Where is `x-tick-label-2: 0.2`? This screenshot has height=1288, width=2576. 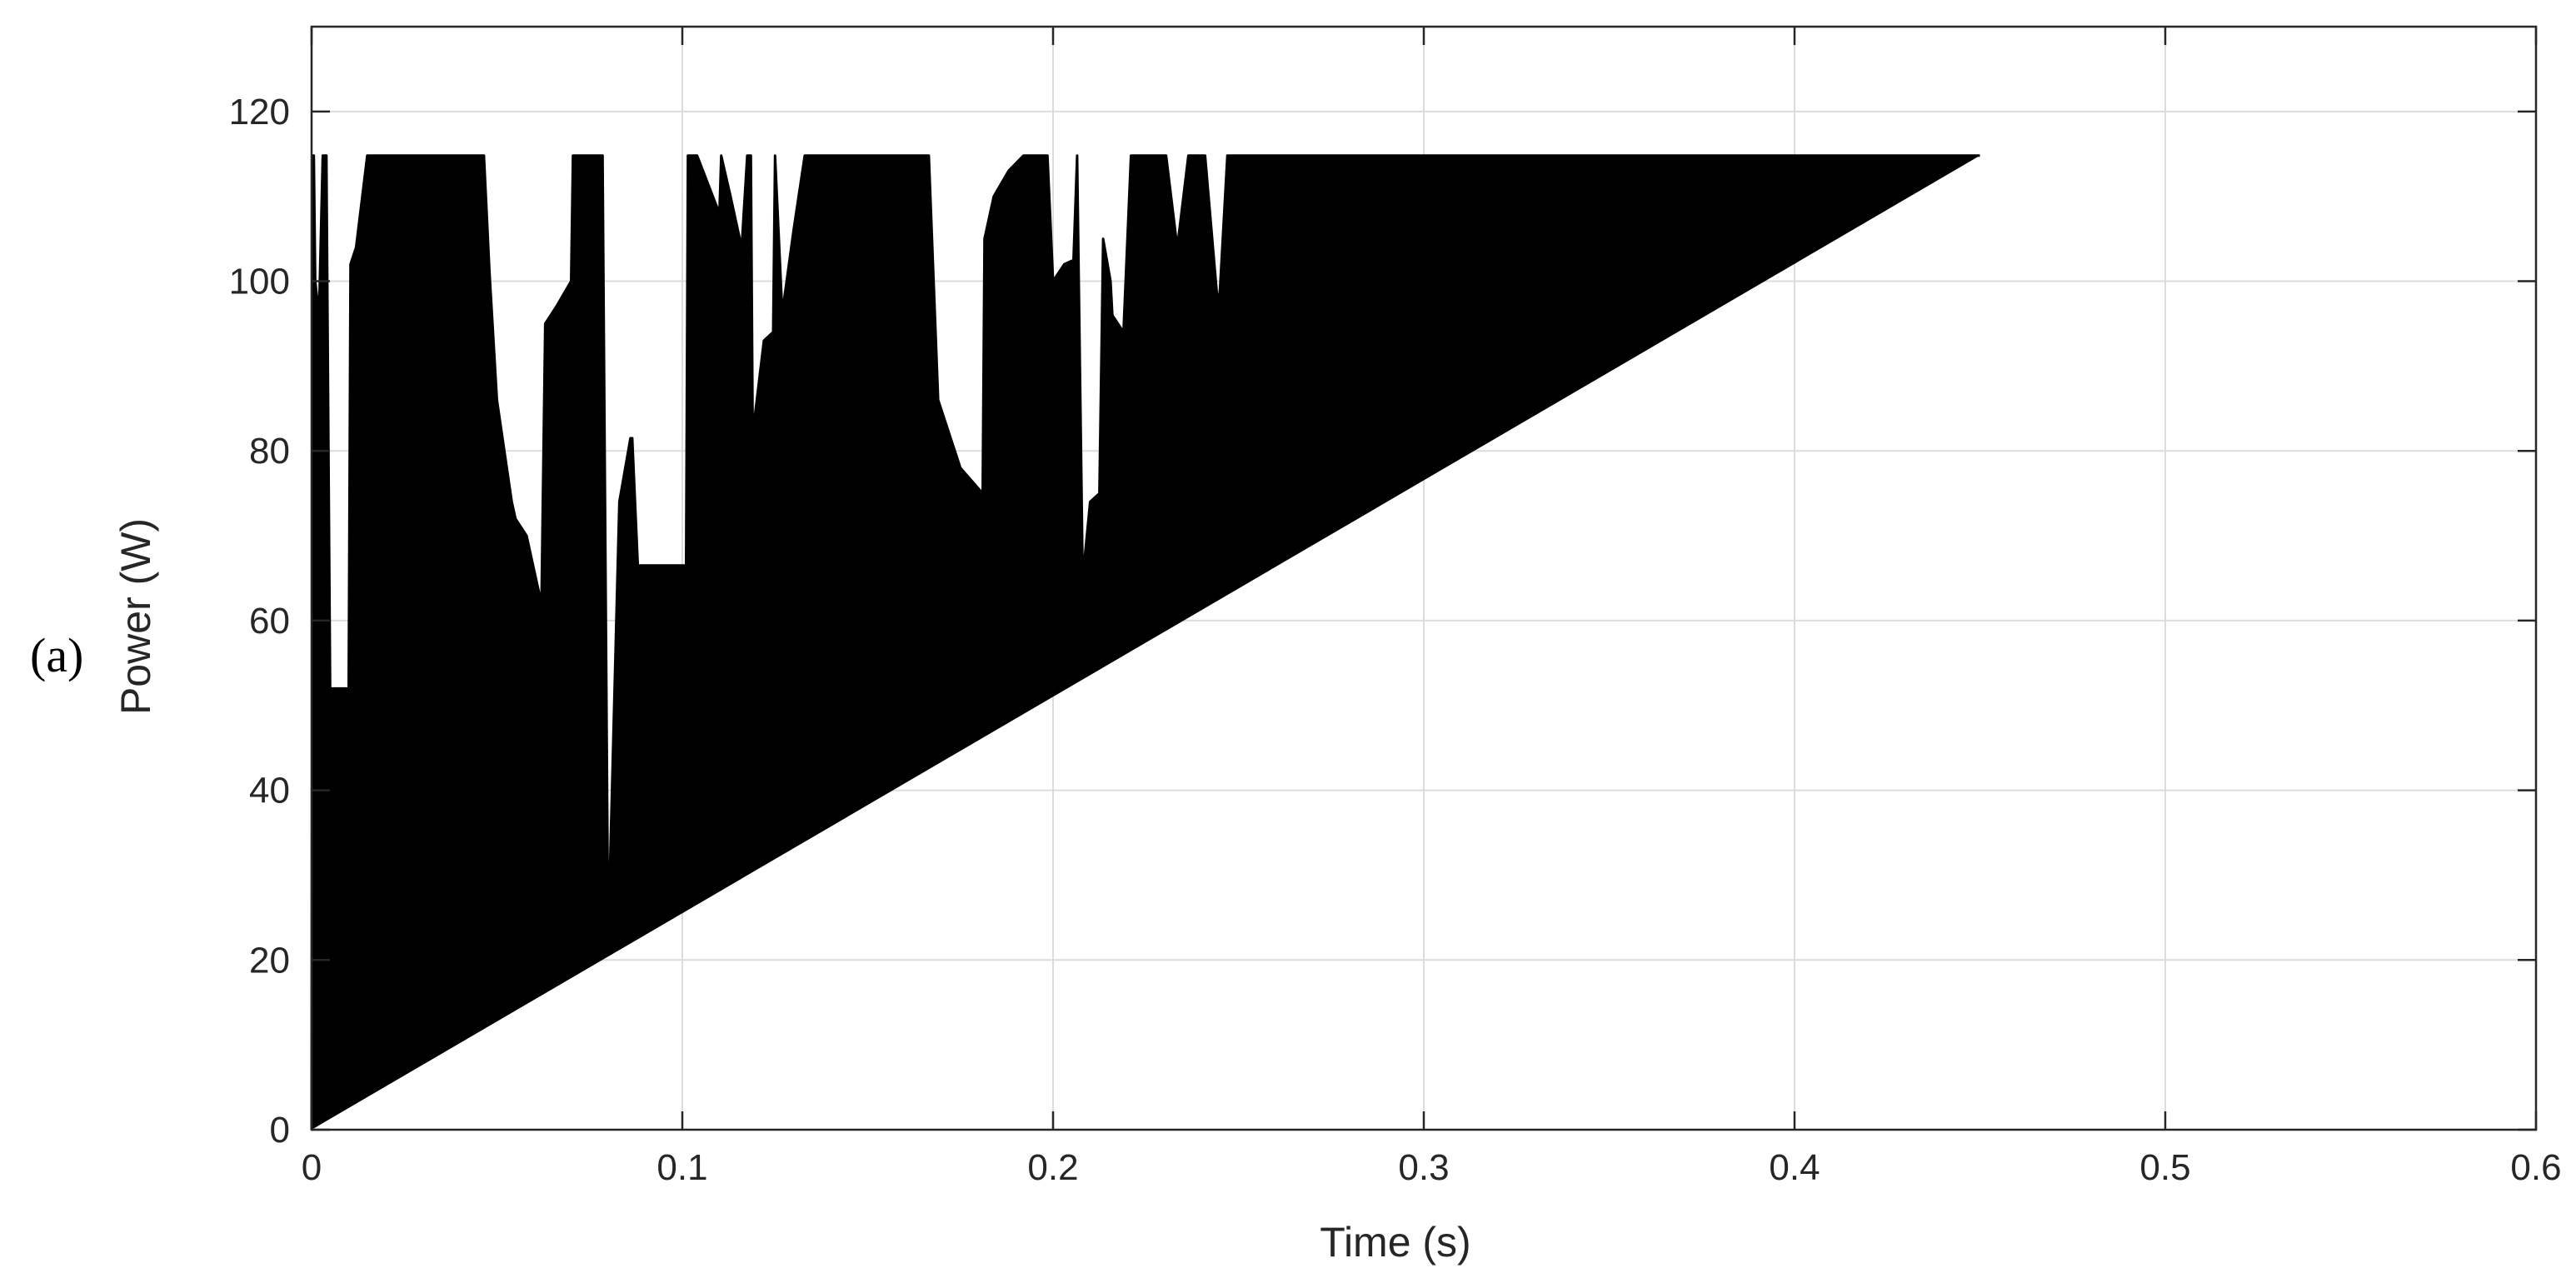 x-tick-label-2: 0.2 is located at coordinates (1052, 1167).